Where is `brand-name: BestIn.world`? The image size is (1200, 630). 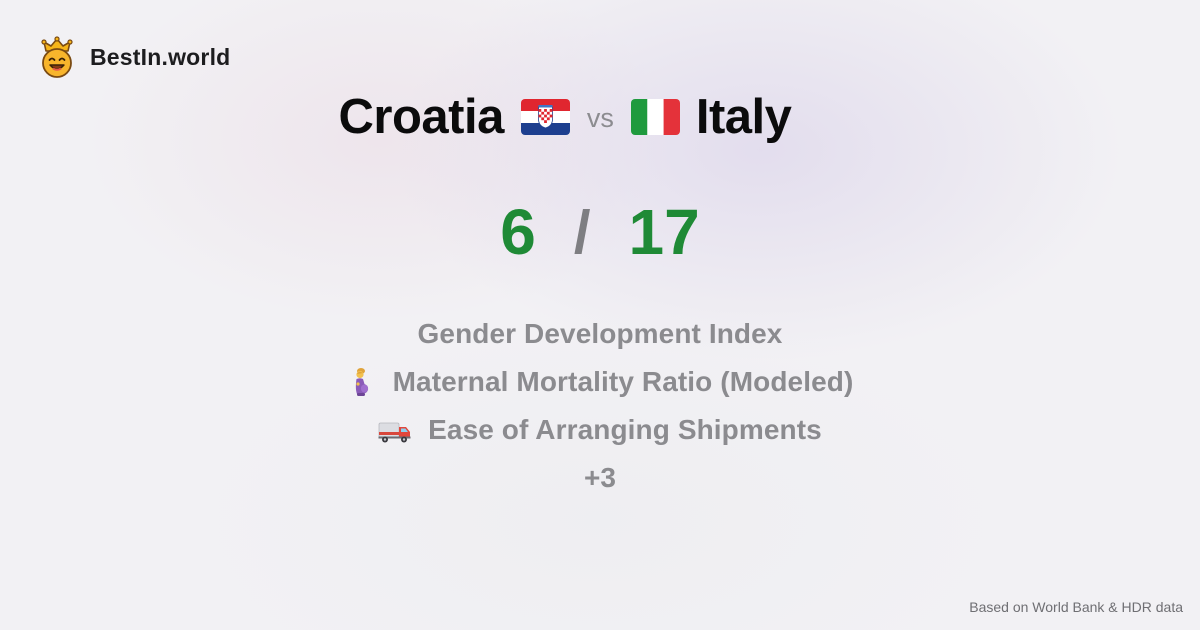 brand-name: BestIn.world is located at coordinates (160, 56).